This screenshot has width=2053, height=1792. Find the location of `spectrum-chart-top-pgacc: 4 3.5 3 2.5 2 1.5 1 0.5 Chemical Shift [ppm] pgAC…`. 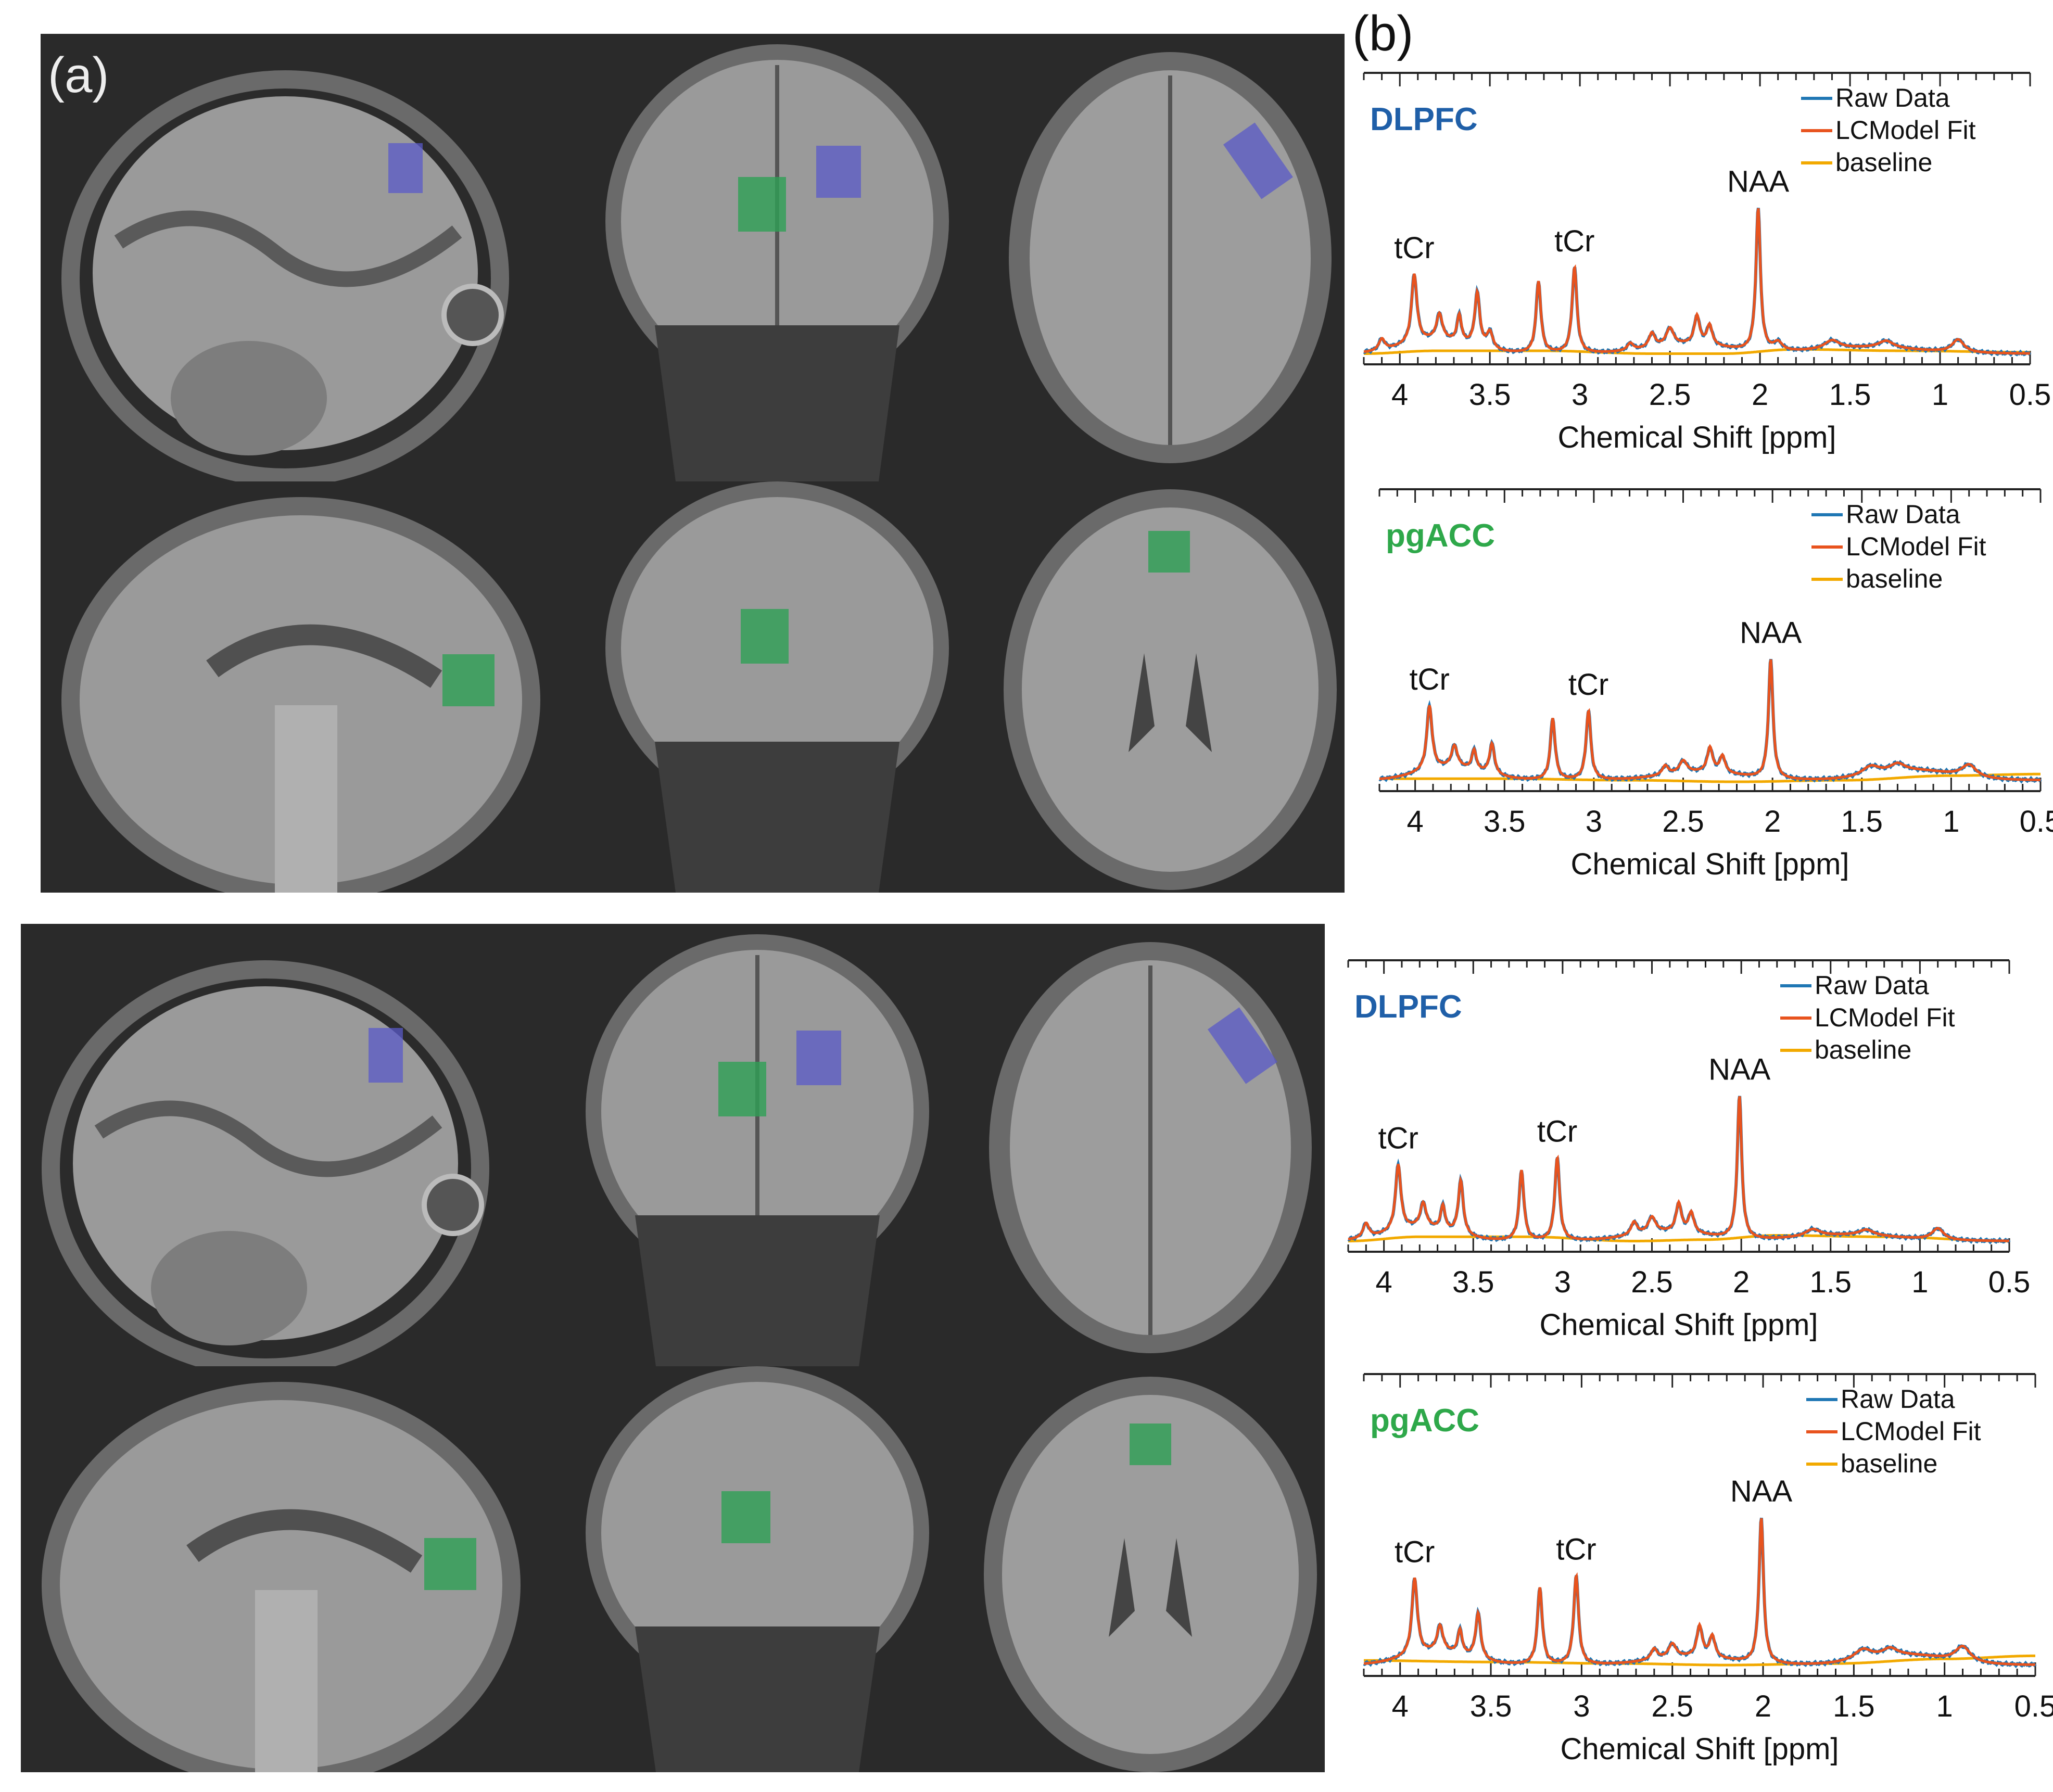

spectrum-chart-top-pgacc: 4 3.5 3 2.5 2 1.5 1 0.5 Chemical Shift [ppm] pgAC… is located at coordinates (1715, 684).